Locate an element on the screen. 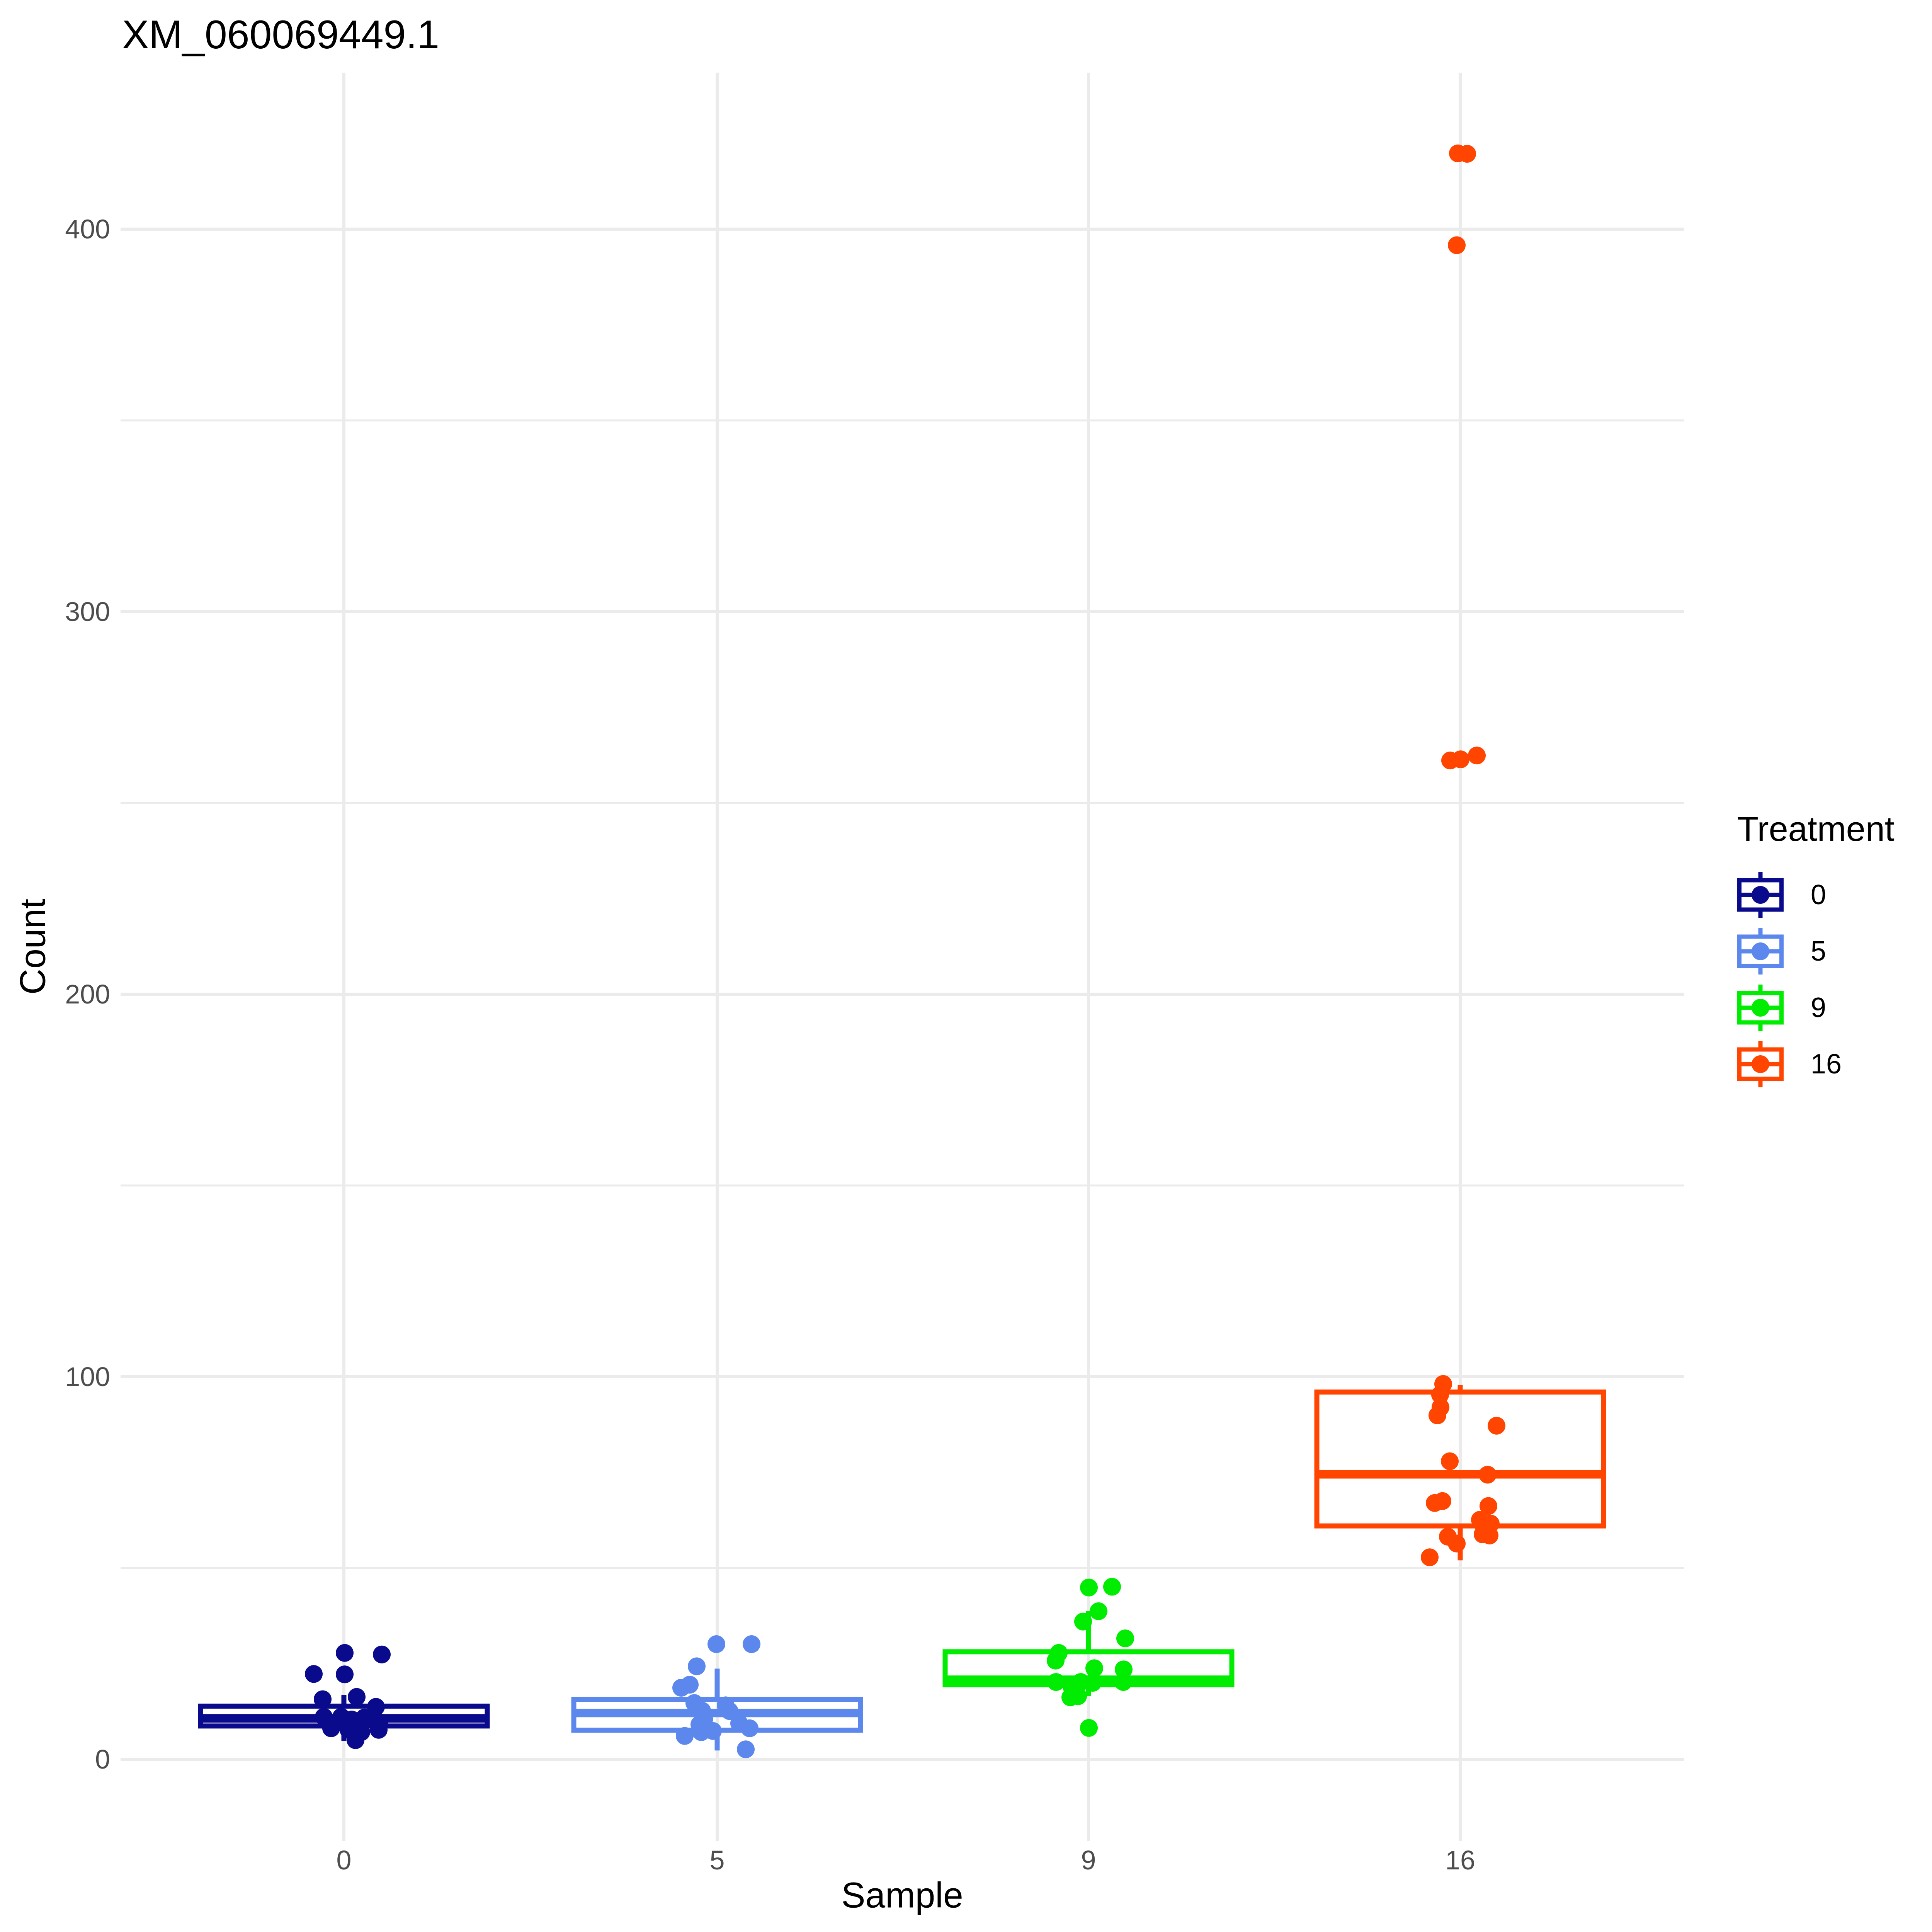 This screenshot has width=1932, height=1932. y-tick-label: 100 is located at coordinates (87, 1377).